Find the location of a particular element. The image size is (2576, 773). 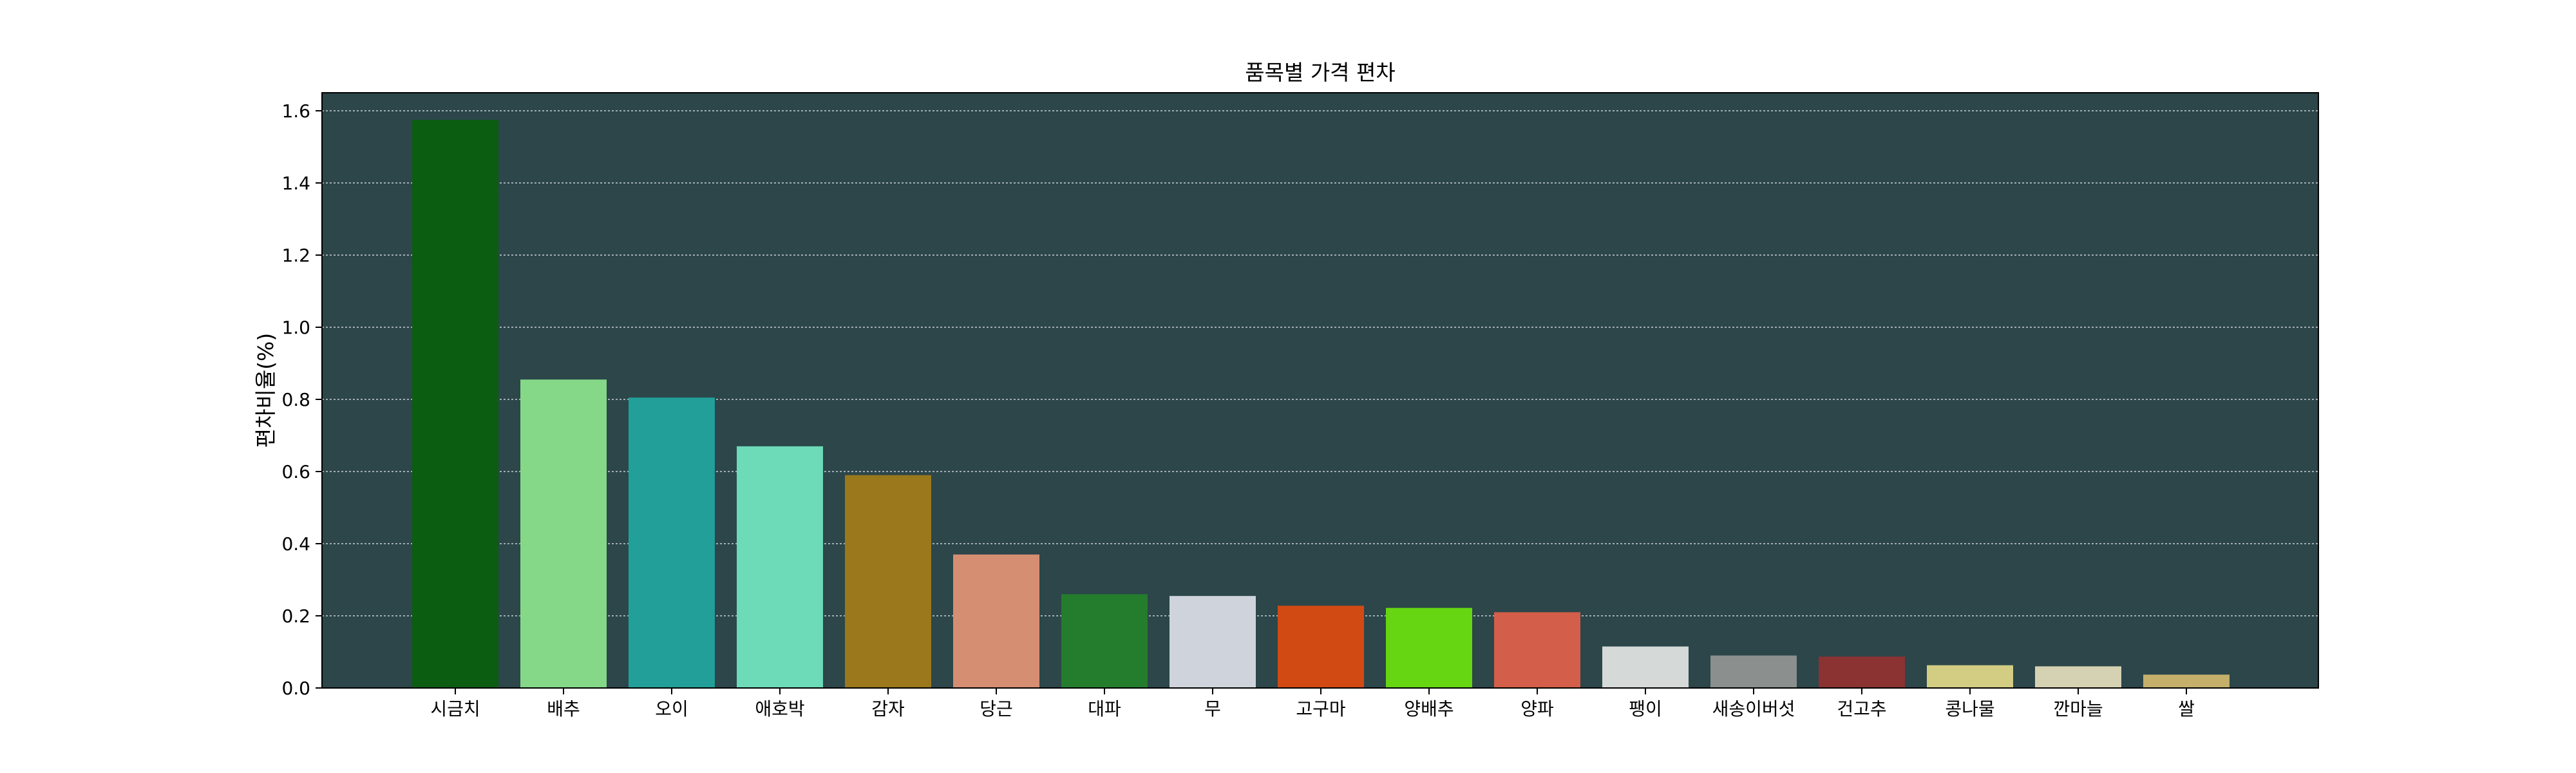

x-tick-label: 배추 is located at coordinates (563, 709).